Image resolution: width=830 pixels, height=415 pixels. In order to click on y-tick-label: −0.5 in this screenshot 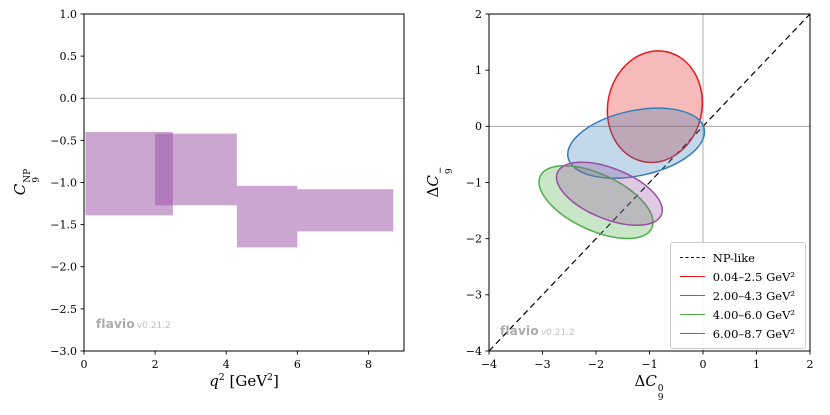, I will do `click(63, 140)`.